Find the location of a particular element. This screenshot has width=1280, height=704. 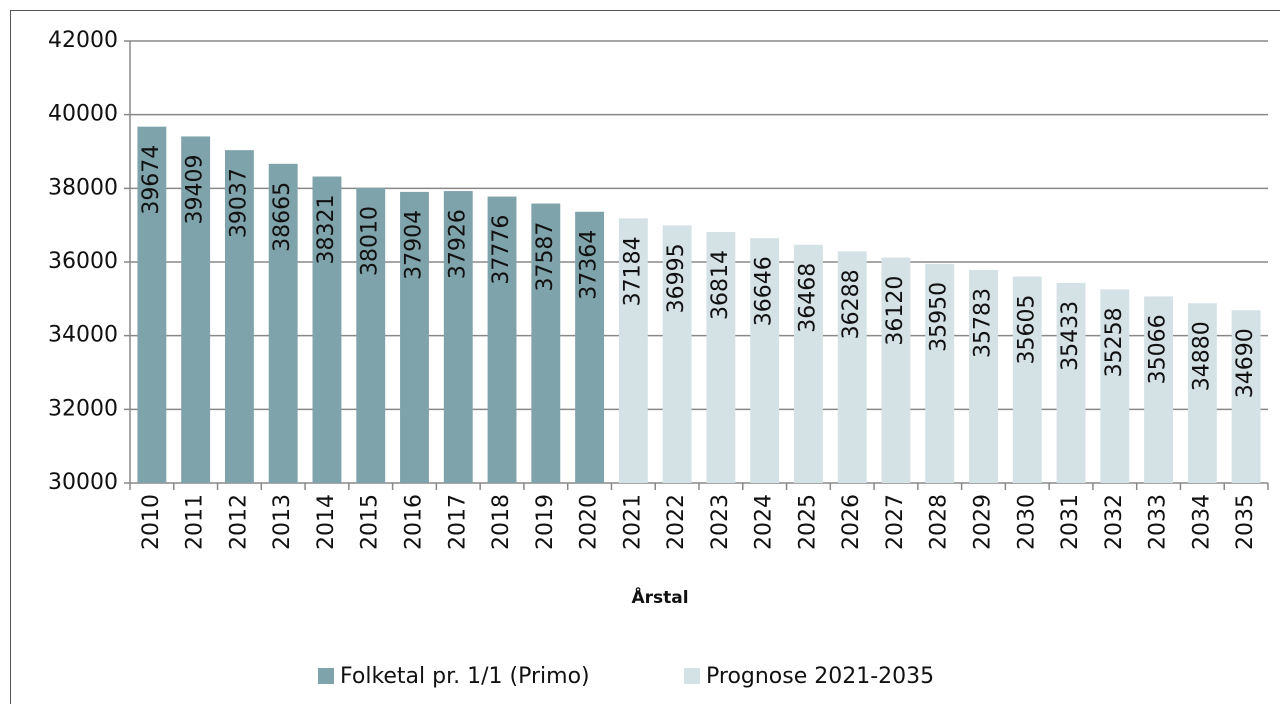

value-label: 35950 is located at coordinates (939, 317).